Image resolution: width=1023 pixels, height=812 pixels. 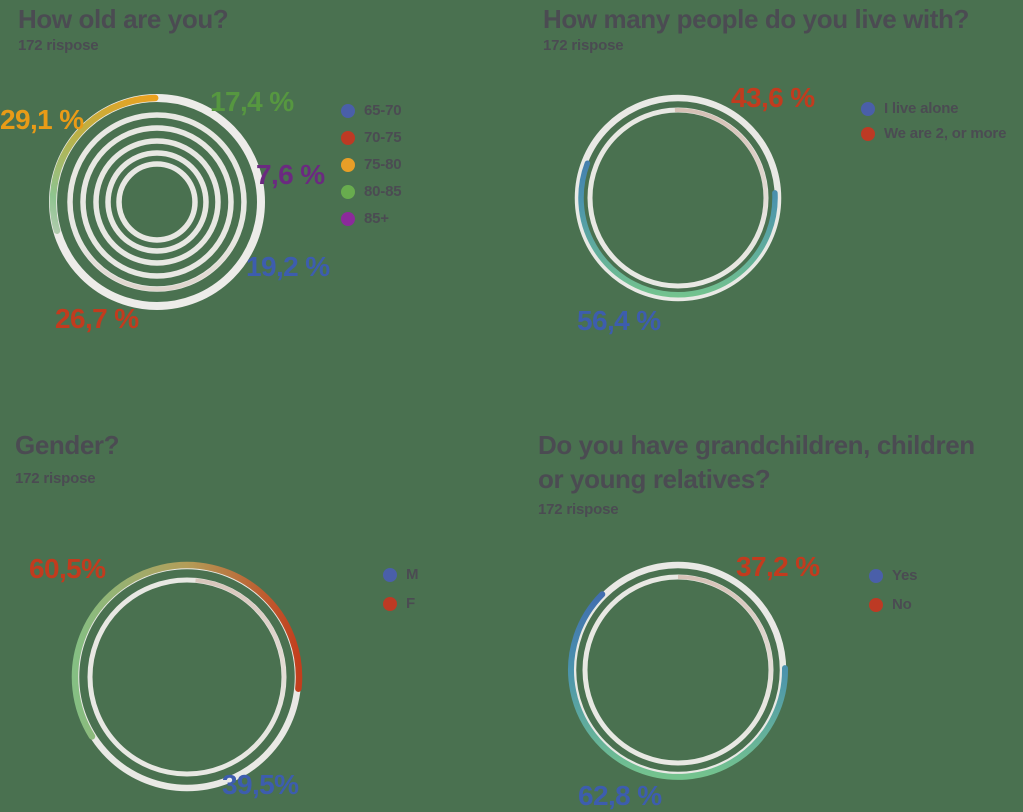 What do you see at coordinates (921, 108) in the screenshot?
I see `legend-label: I live alone` at bounding box center [921, 108].